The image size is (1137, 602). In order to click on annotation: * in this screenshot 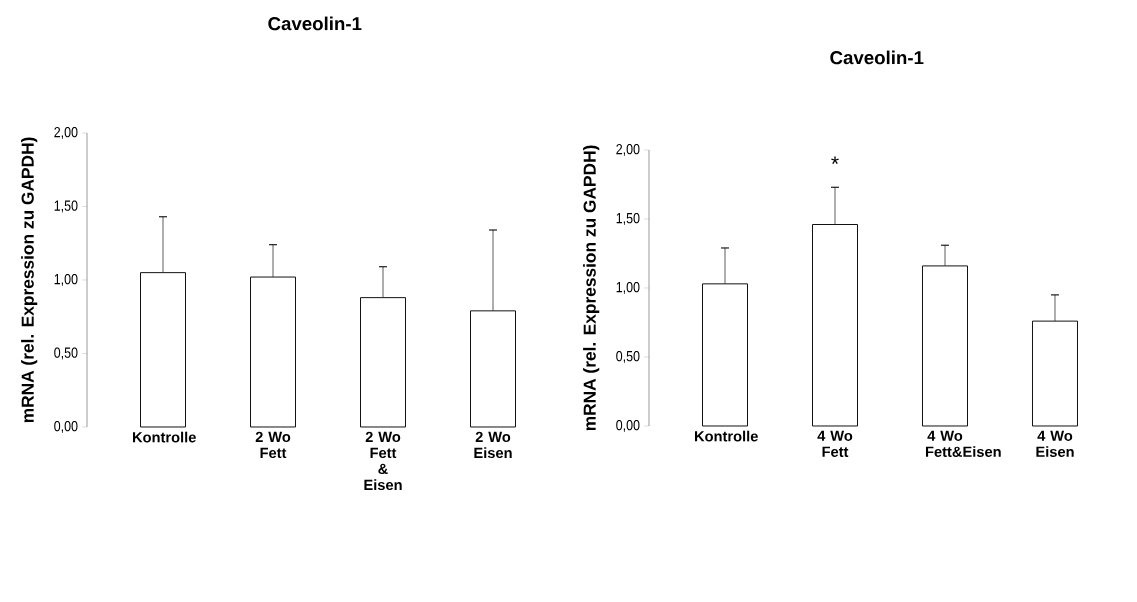, I will do `click(835, 160)`.